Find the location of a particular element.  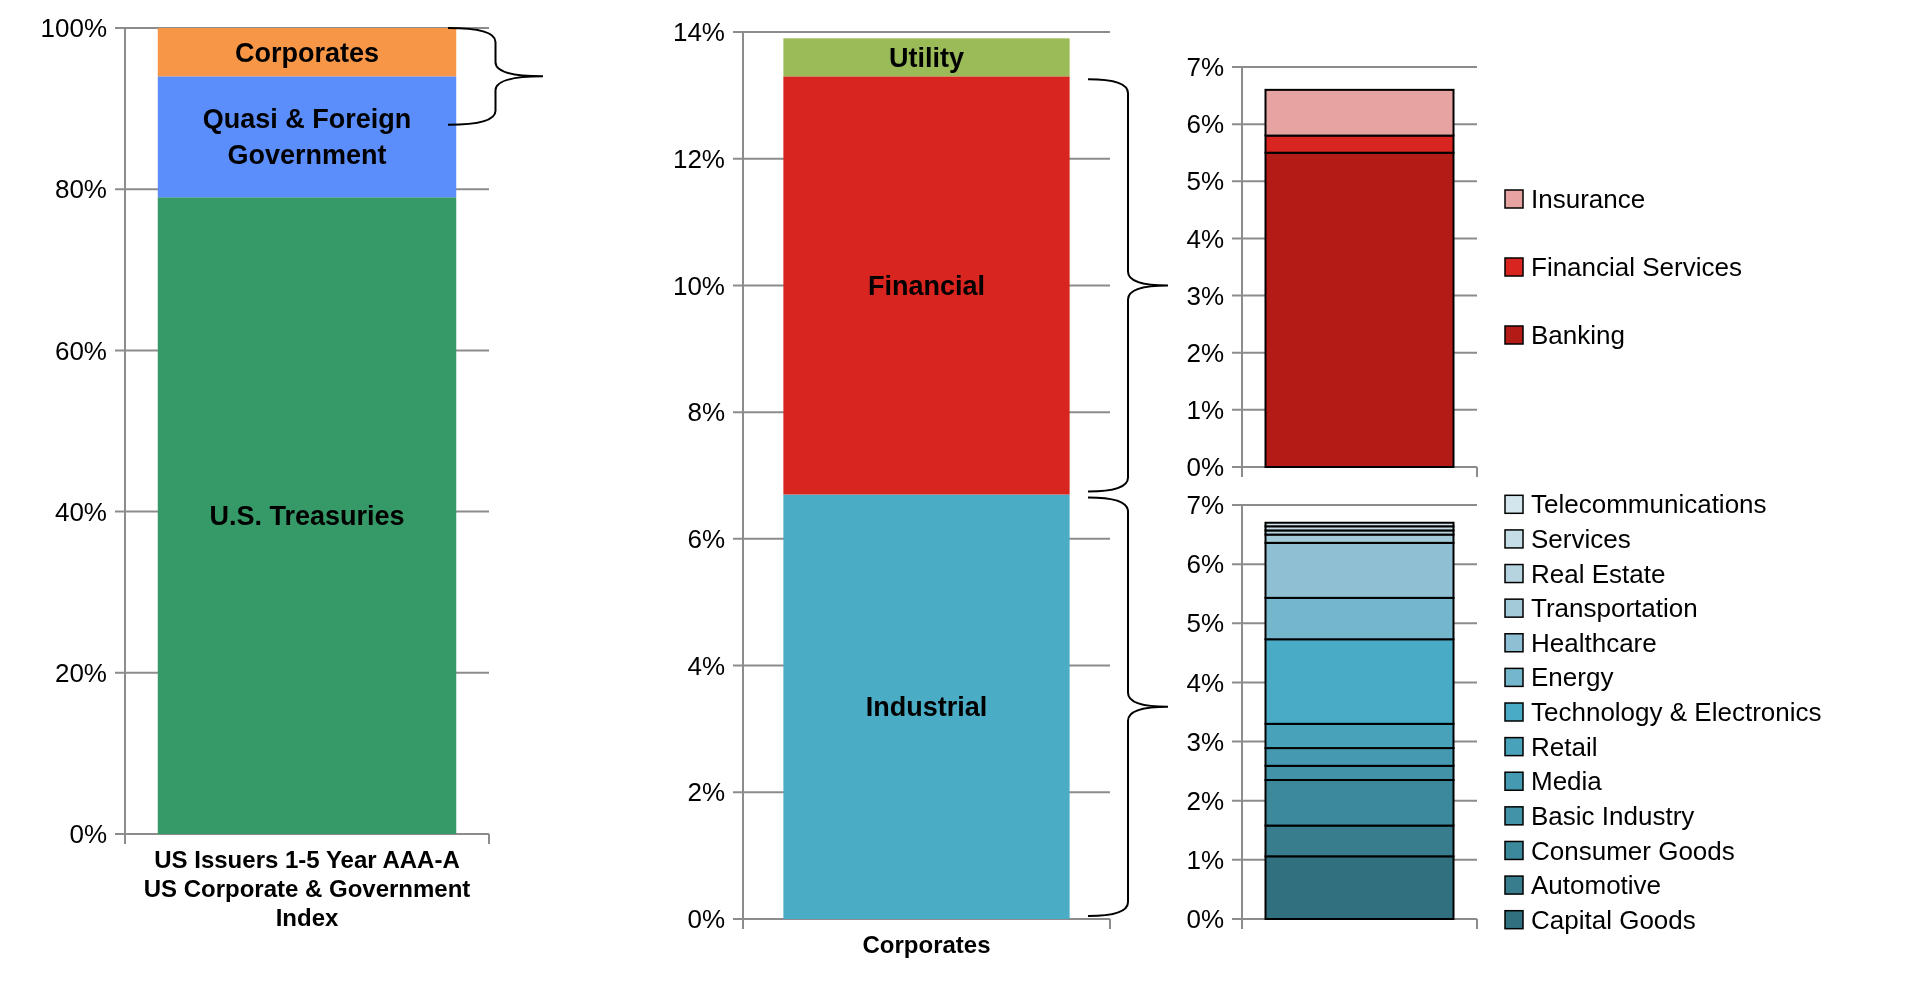

series-label: Financial is located at coordinates (926, 285).